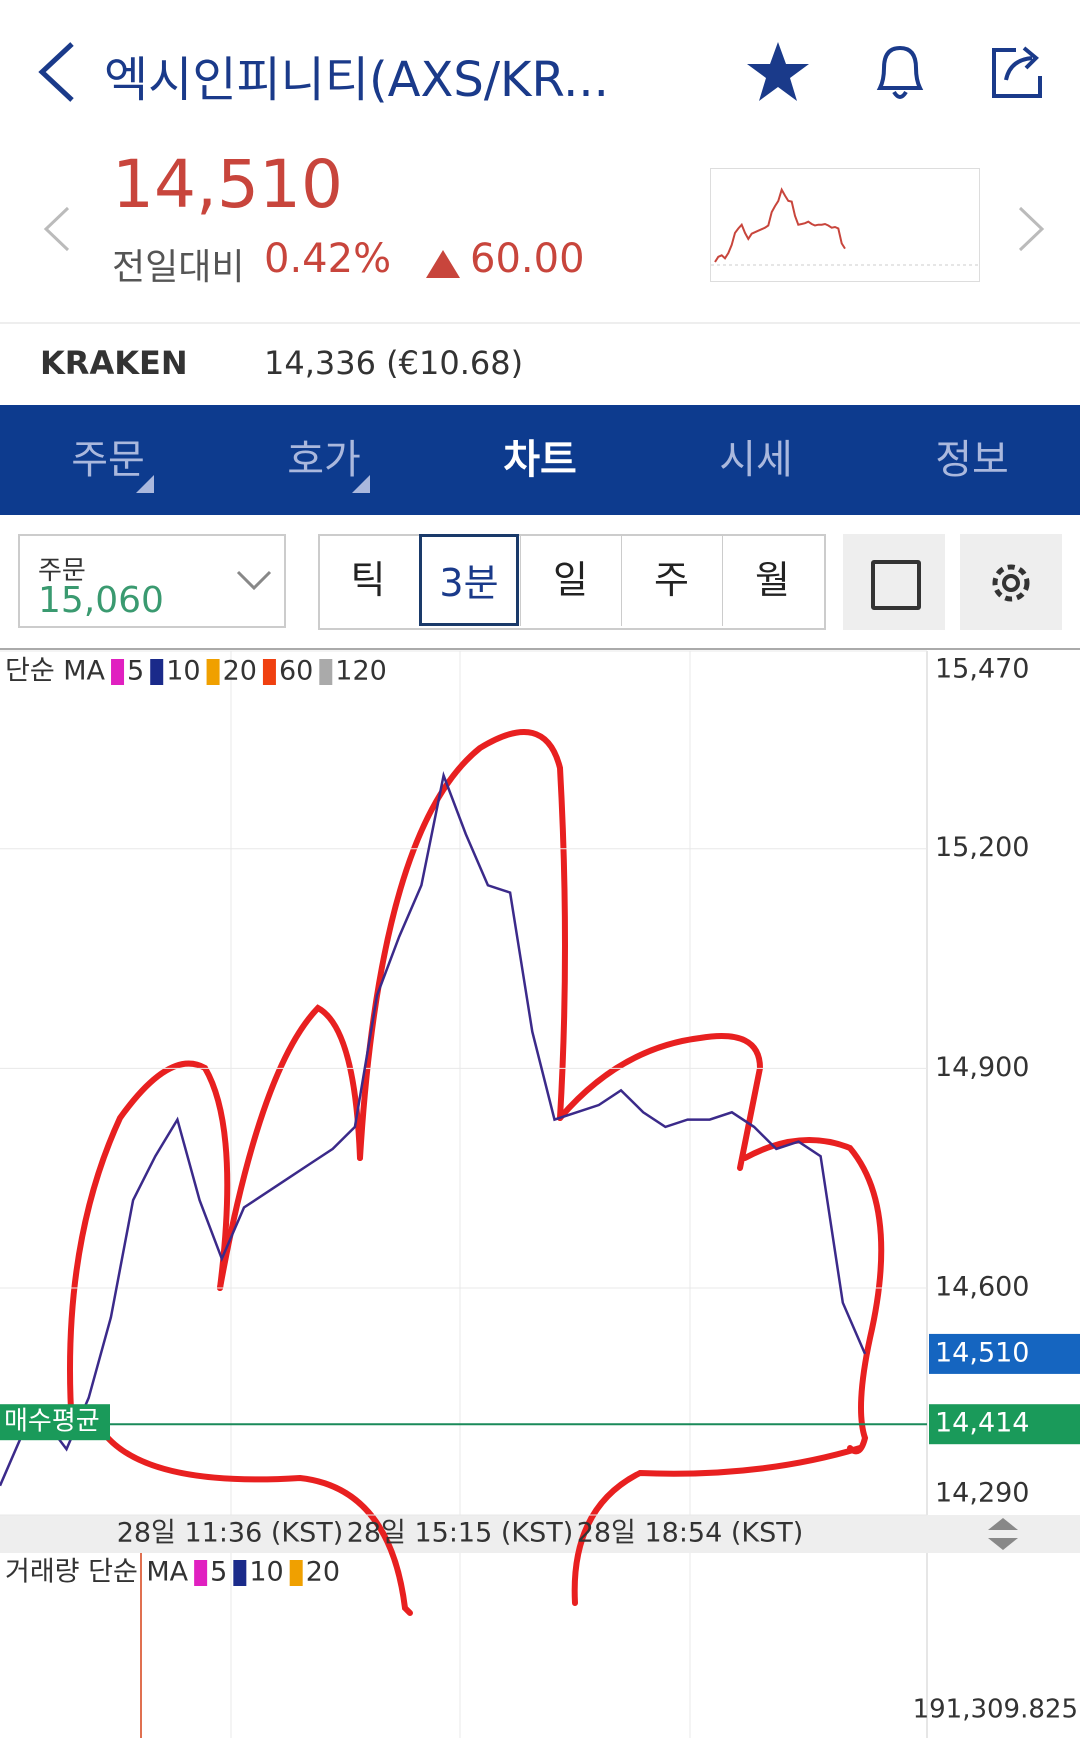 Image resolution: width=1080 pixels, height=1738 pixels. I want to click on period-group: 틱 3분 일 주 월, so click(572, 582).